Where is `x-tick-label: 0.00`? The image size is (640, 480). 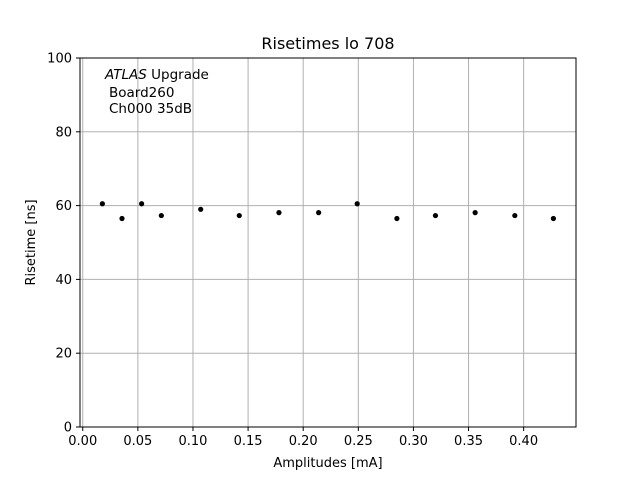
x-tick-label: 0.00 is located at coordinates (82, 441).